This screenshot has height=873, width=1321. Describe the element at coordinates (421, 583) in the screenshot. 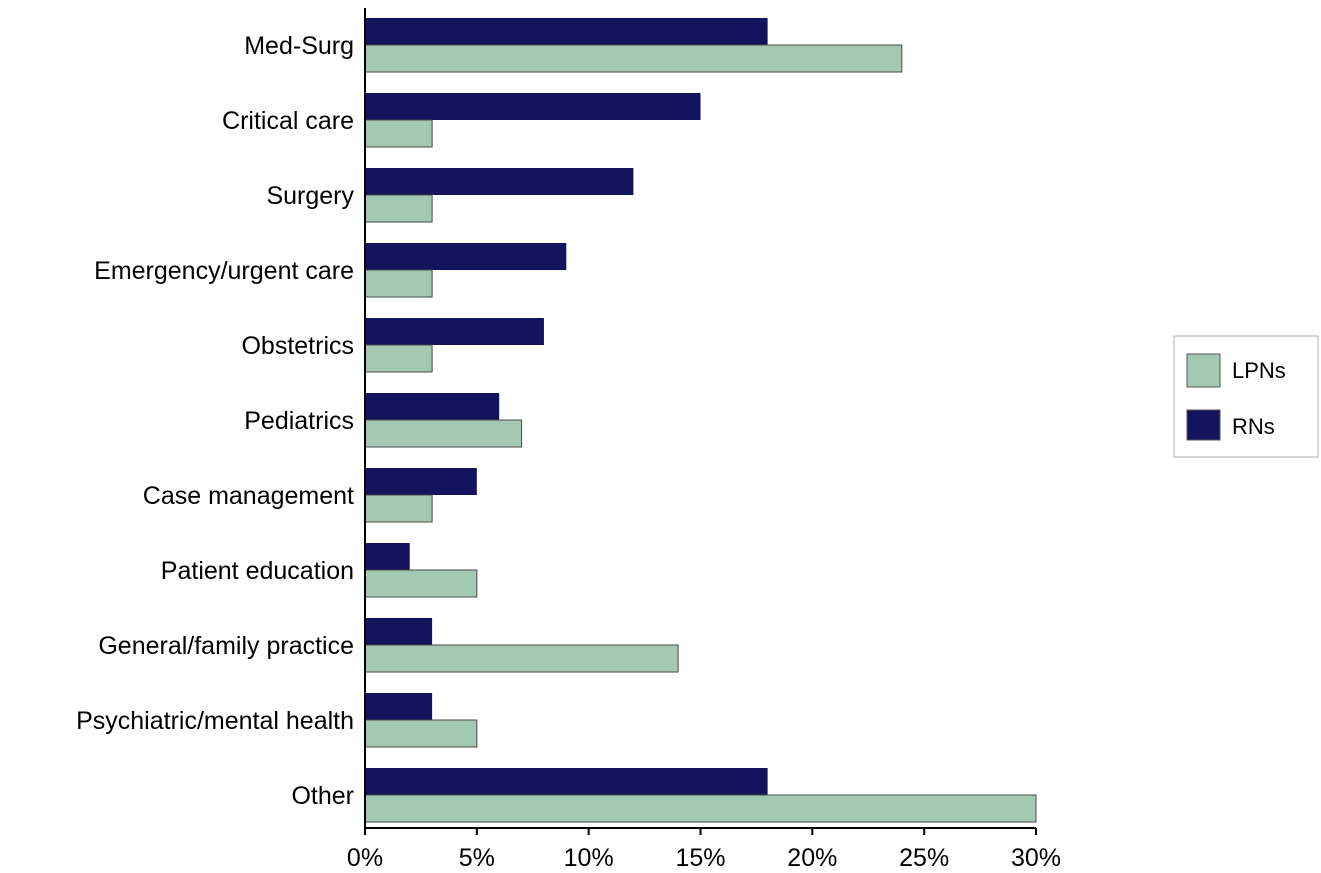

I see `bar-lpns-patient-education` at that location.